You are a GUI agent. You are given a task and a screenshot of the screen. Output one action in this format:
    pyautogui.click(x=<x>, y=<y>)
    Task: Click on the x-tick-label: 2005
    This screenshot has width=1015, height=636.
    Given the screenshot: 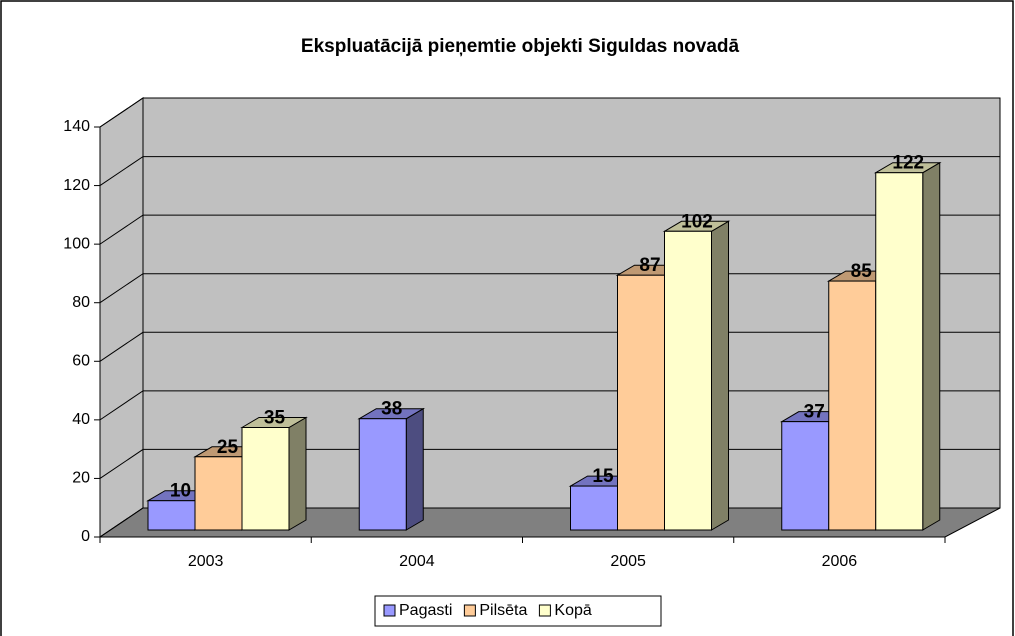 What is the action you would take?
    pyautogui.click(x=628, y=561)
    